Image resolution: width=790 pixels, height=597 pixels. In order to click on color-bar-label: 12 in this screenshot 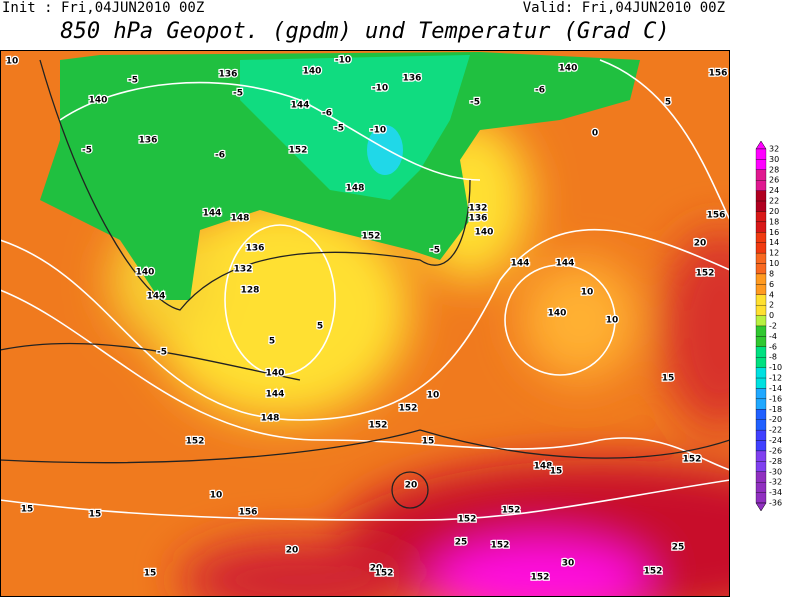, I will do `click(774, 253)`.